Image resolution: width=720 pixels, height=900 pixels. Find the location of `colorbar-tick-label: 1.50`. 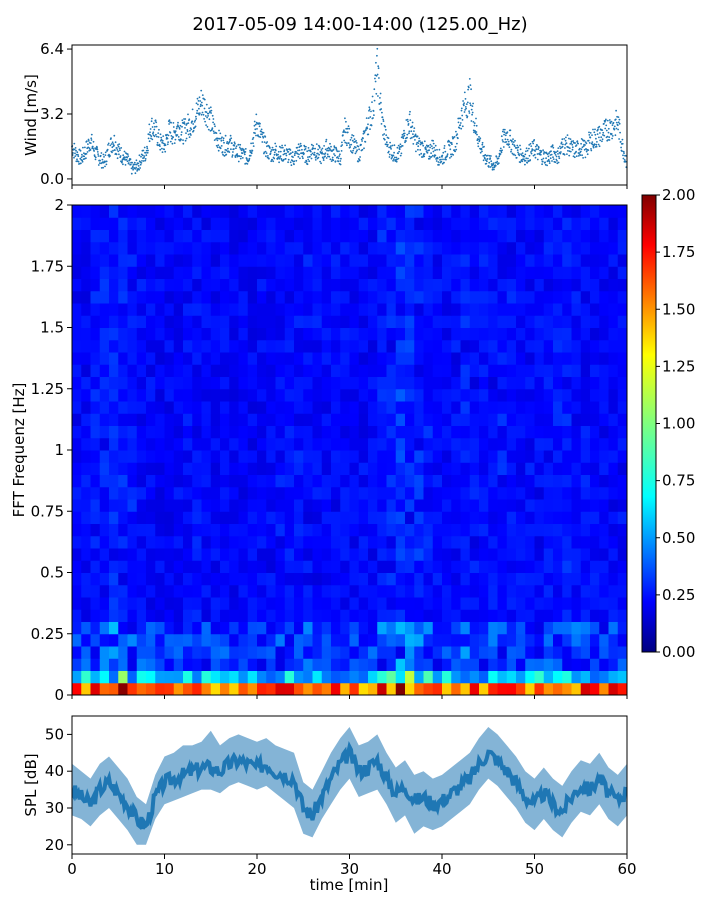

colorbar-tick-label: 1.50 is located at coordinates (678, 309).